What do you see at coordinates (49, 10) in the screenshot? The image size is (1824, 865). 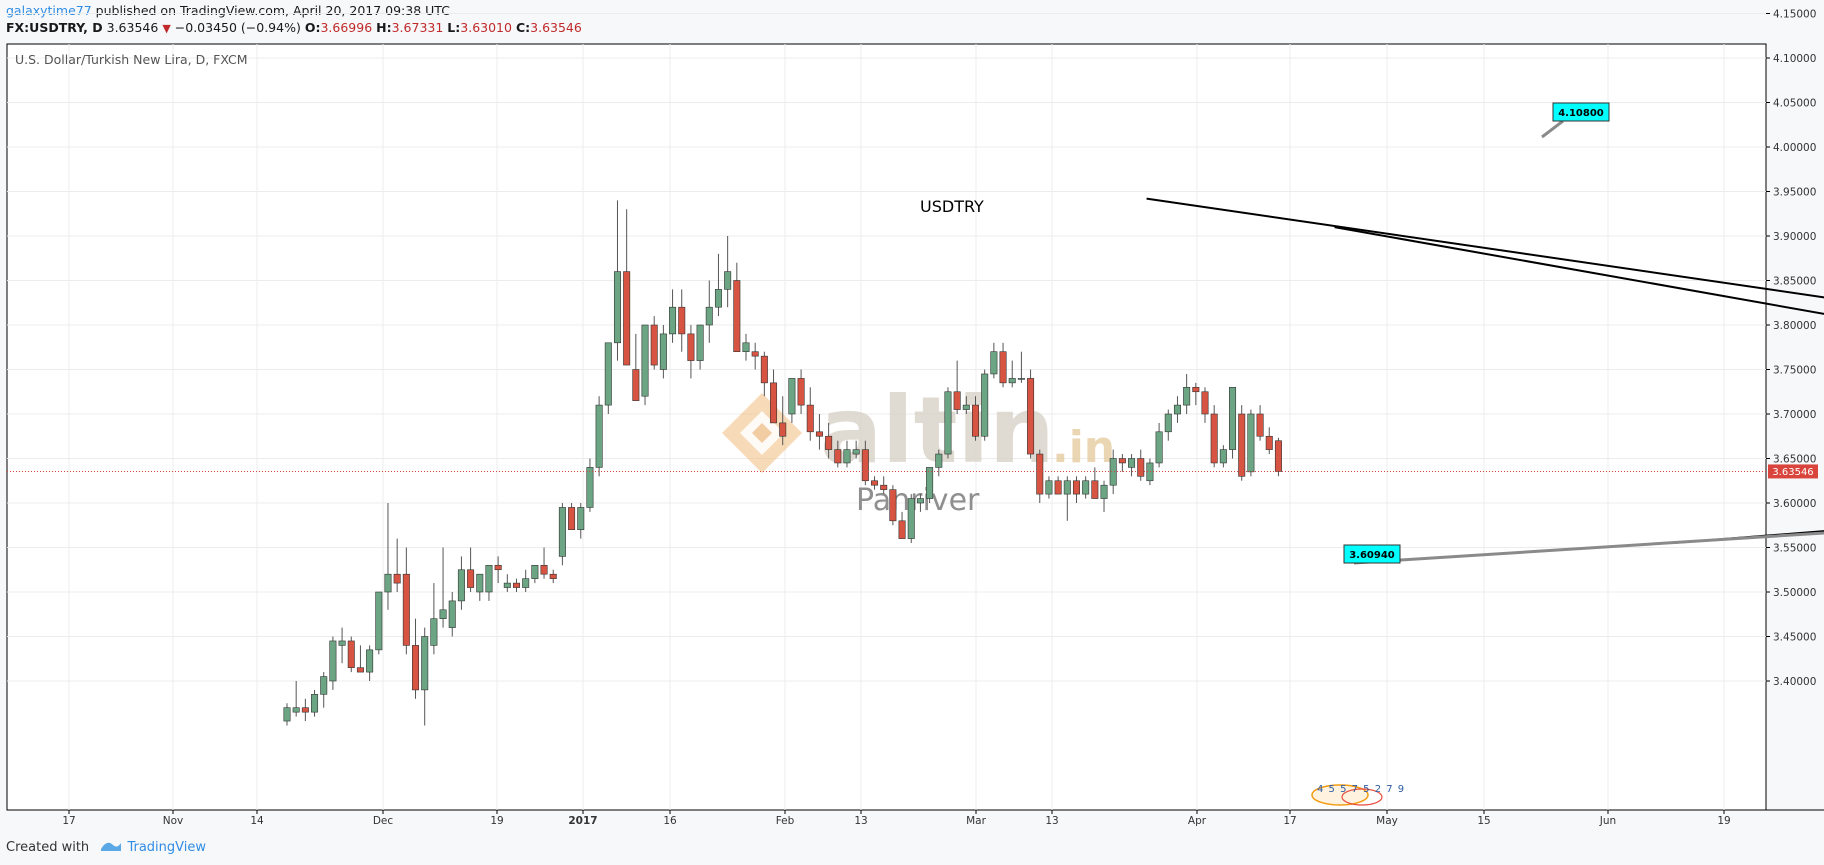 I see `author-link: galaxytime77` at bounding box center [49, 10].